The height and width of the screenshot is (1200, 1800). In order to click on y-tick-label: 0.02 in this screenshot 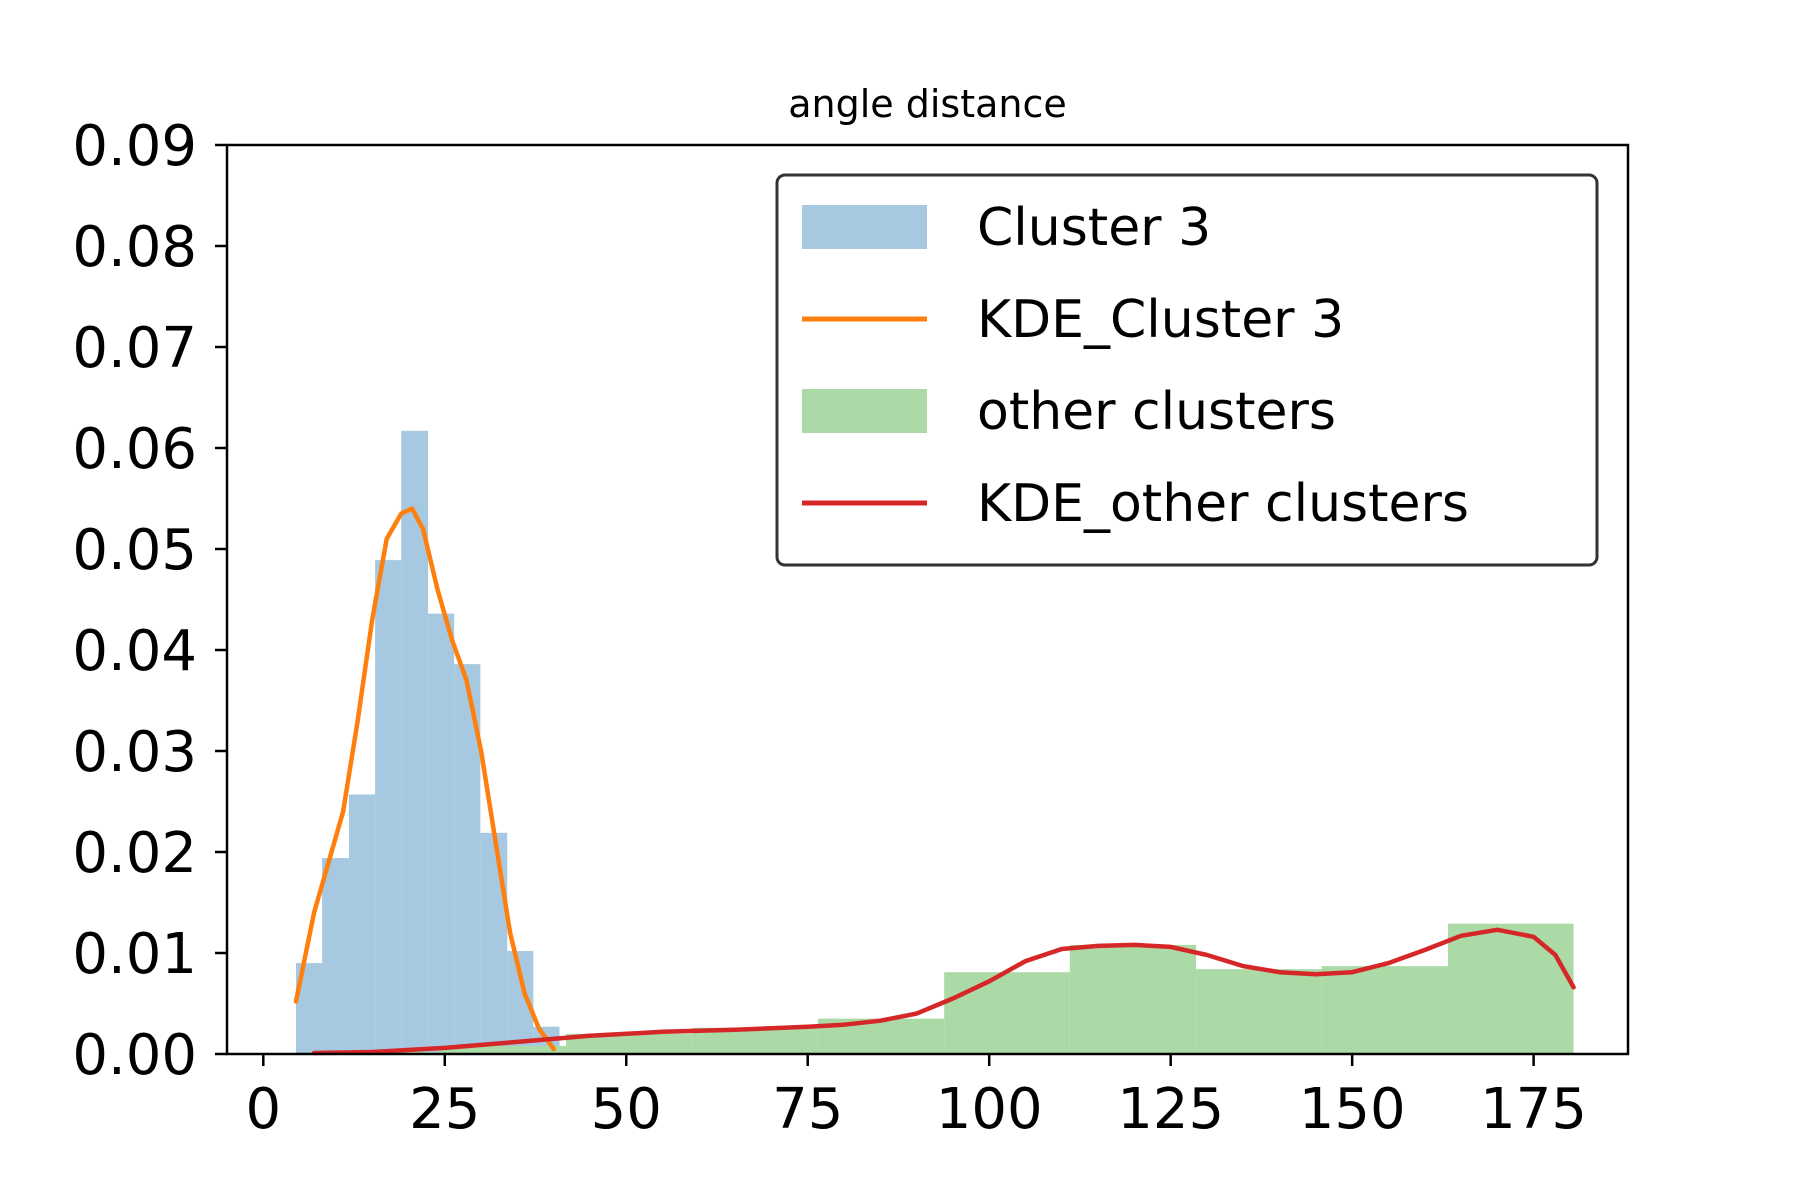, I will do `click(134, 853)`.